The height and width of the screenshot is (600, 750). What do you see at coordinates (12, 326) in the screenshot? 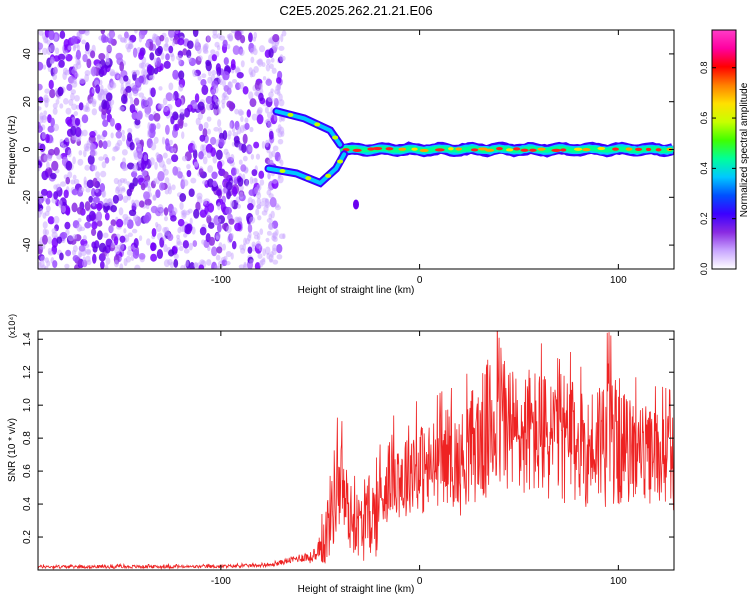
I see `snr-multiplier-label: (x10⁴)` at bounding box center [12, 326].